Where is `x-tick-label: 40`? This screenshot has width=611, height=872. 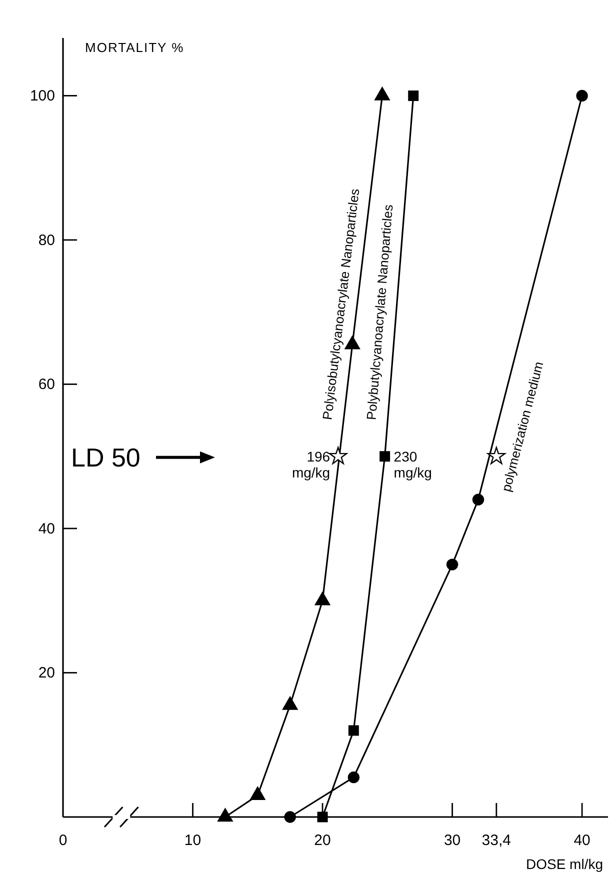 x-tick-label: 40 is located at coordinates (582, 840).